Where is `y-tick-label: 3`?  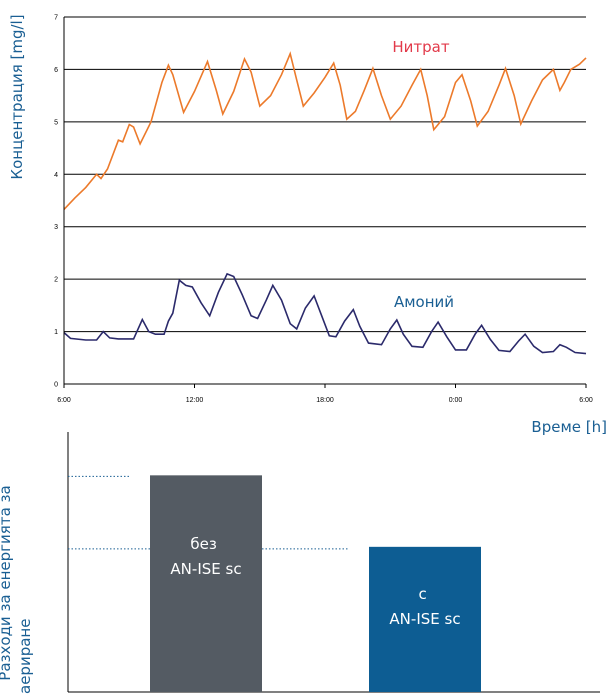 y-tick-label: 3 is located at coordinates (56, 227).